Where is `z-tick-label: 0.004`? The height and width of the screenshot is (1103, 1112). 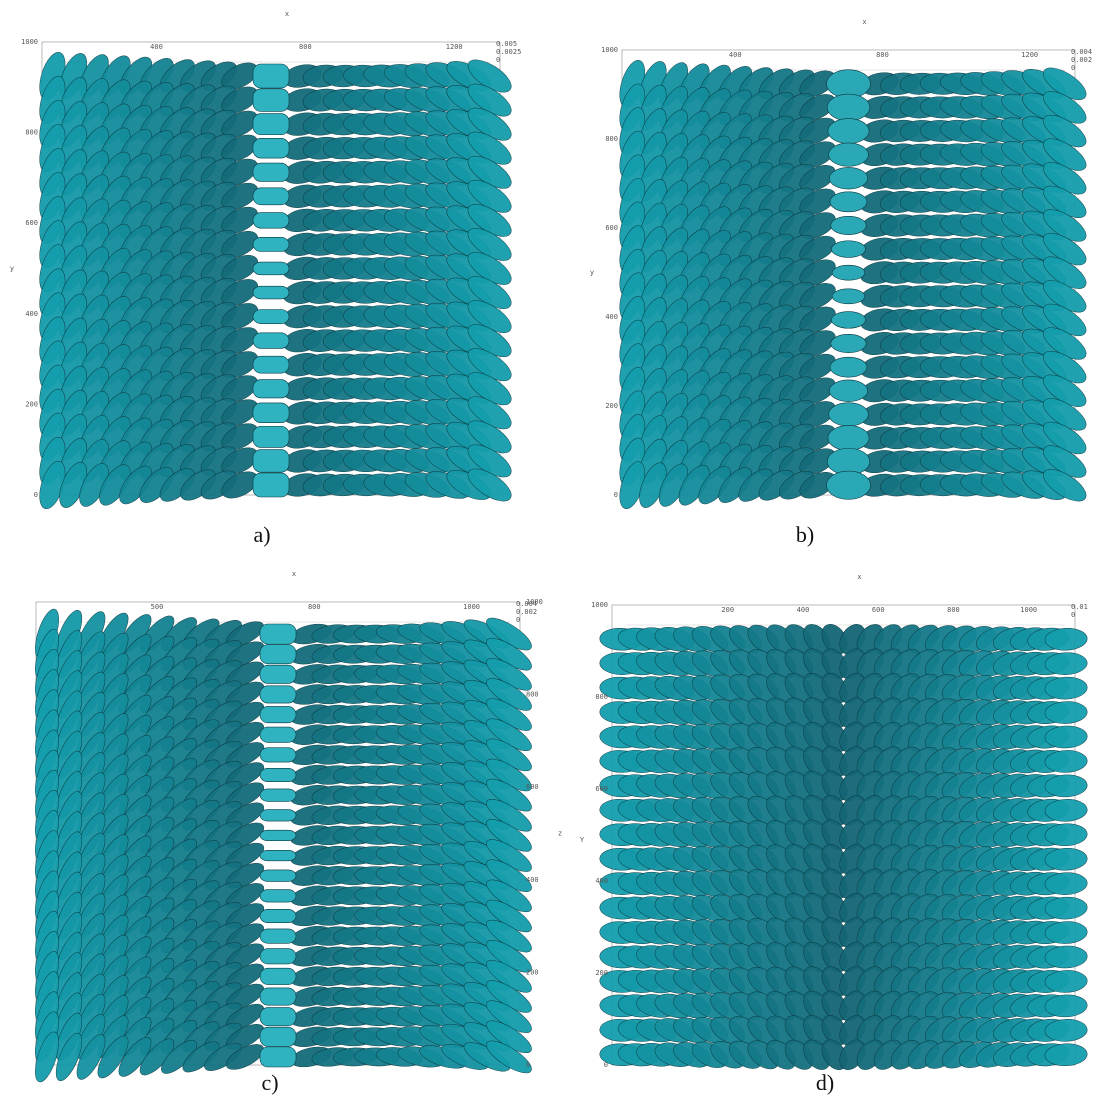 z-tick-label: 0.004 is located at coordinates (1081, 52).